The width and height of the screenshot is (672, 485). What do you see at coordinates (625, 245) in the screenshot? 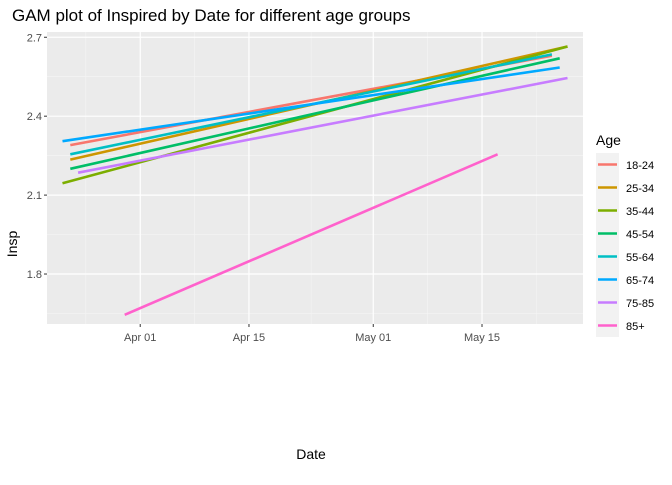
I see `legend-items: 18-24 25-34 35-44 45-54 55-64 65-74 75-85 85+` at bounding box center [625, 245].